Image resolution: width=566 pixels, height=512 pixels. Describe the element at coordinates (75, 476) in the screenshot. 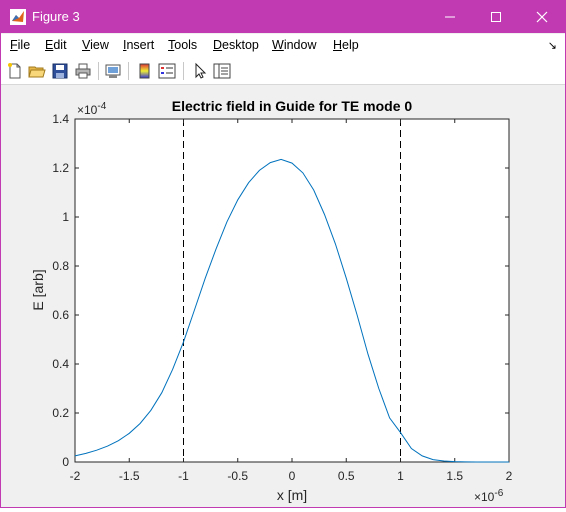

I see `x-tick-label: -2` at that location.